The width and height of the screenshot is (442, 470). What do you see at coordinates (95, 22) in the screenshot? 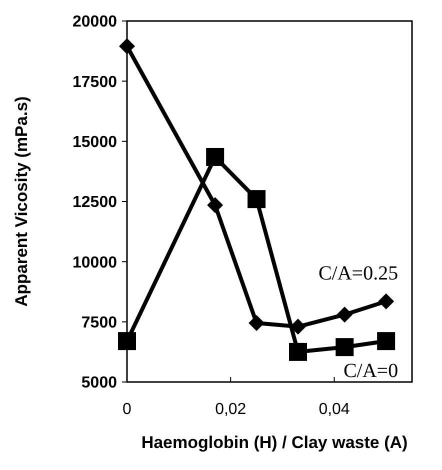
I see `y-tick-label: 20000` at bounding box center [95, 22].